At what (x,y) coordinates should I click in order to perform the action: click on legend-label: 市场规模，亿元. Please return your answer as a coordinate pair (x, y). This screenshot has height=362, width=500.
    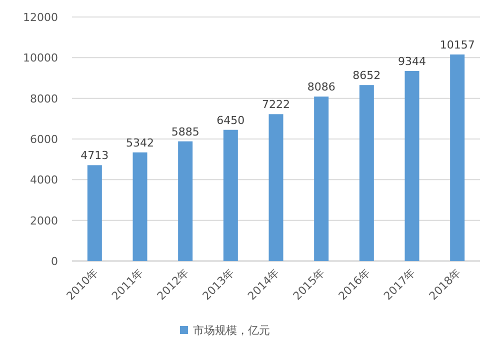
    Looking at the image, I should click on (231, 330).